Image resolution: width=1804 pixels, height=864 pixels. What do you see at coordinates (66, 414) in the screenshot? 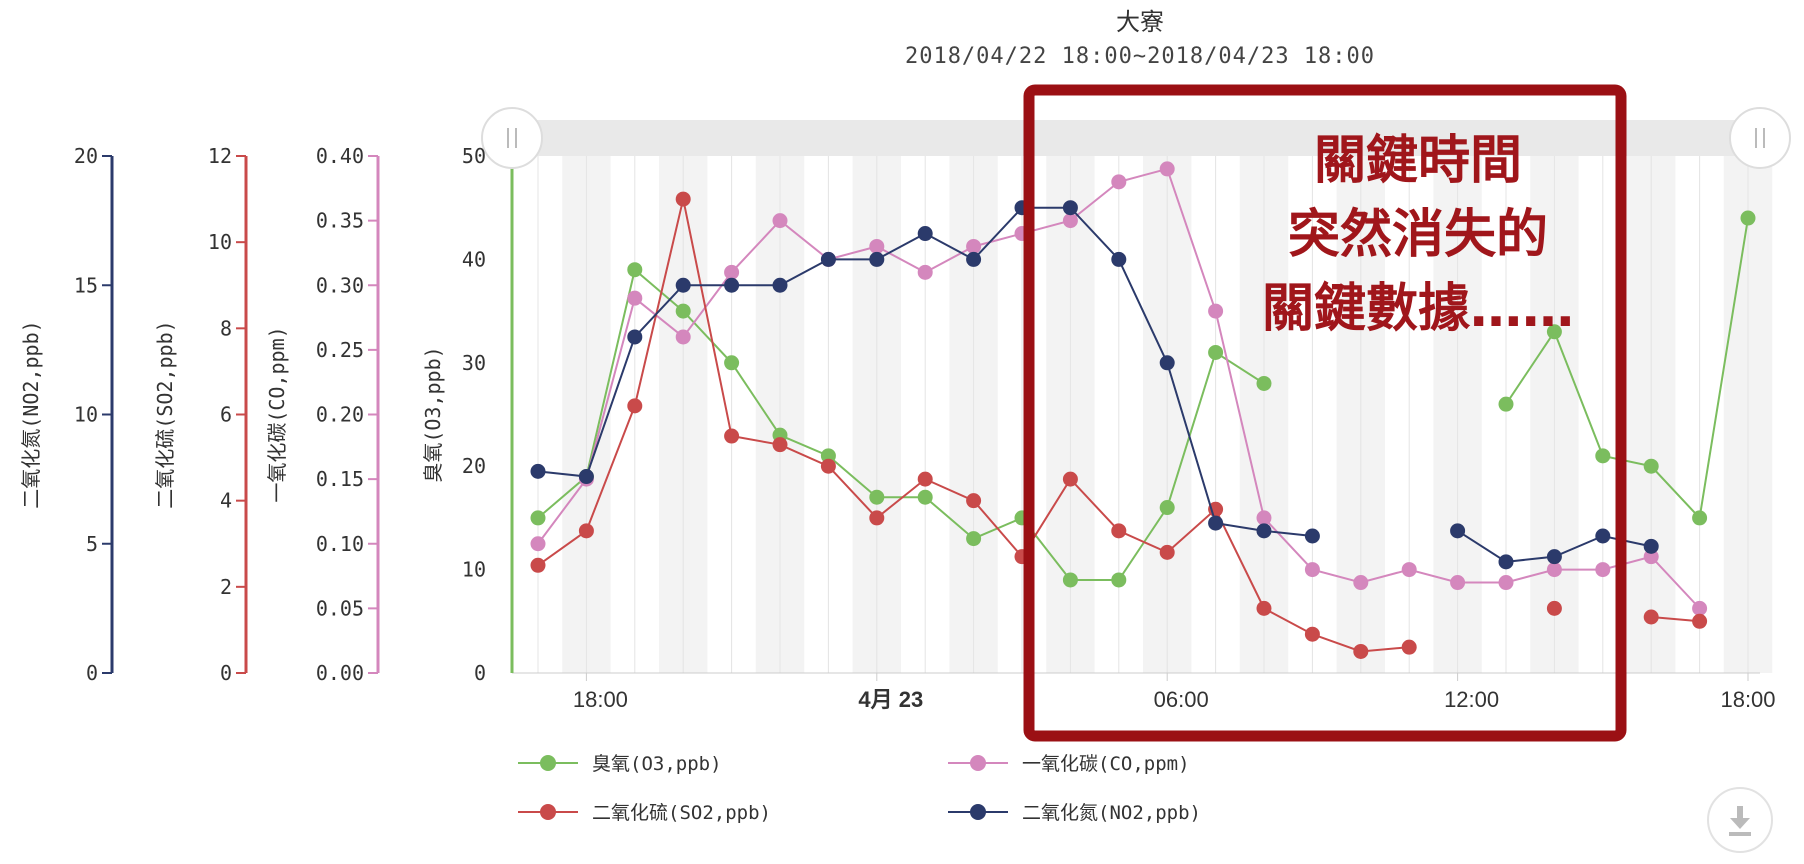
I see `y-axis-no2: 0 5 10 15 20 二氧化氮(NO2,ppb)` at bounding box center [66, 414].